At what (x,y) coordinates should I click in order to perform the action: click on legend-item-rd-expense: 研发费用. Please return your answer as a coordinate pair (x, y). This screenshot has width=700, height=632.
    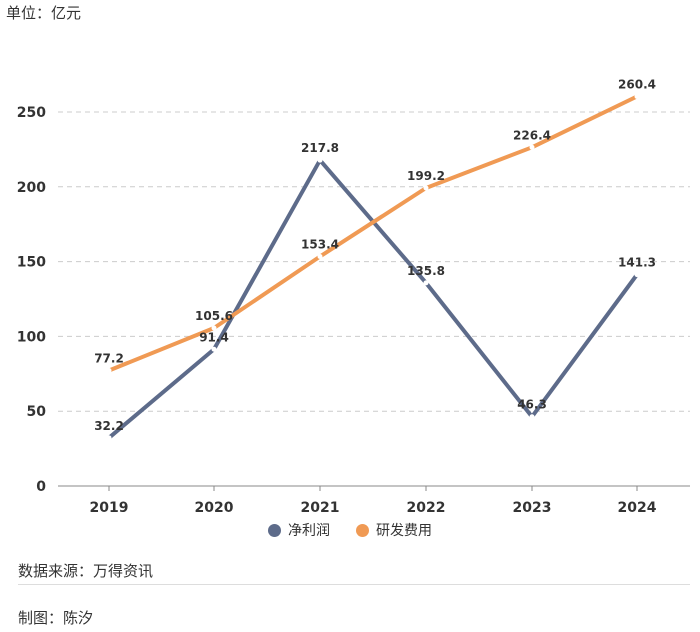
    Looking at the image, I should click on (394, 530).